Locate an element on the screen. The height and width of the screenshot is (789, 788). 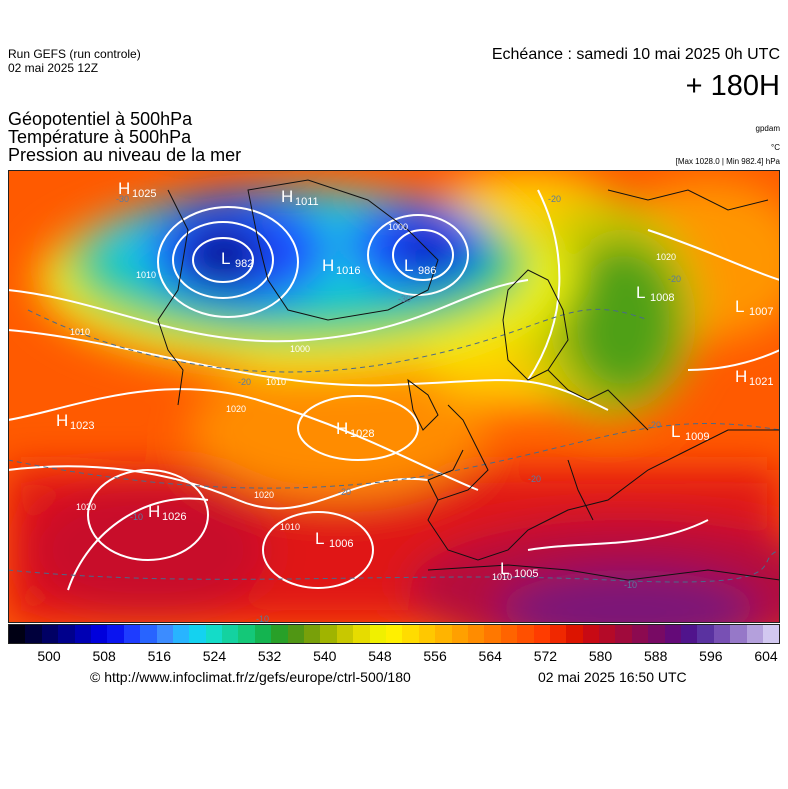
center-h-1016: H 1016 is located at coordinates (341, 266).